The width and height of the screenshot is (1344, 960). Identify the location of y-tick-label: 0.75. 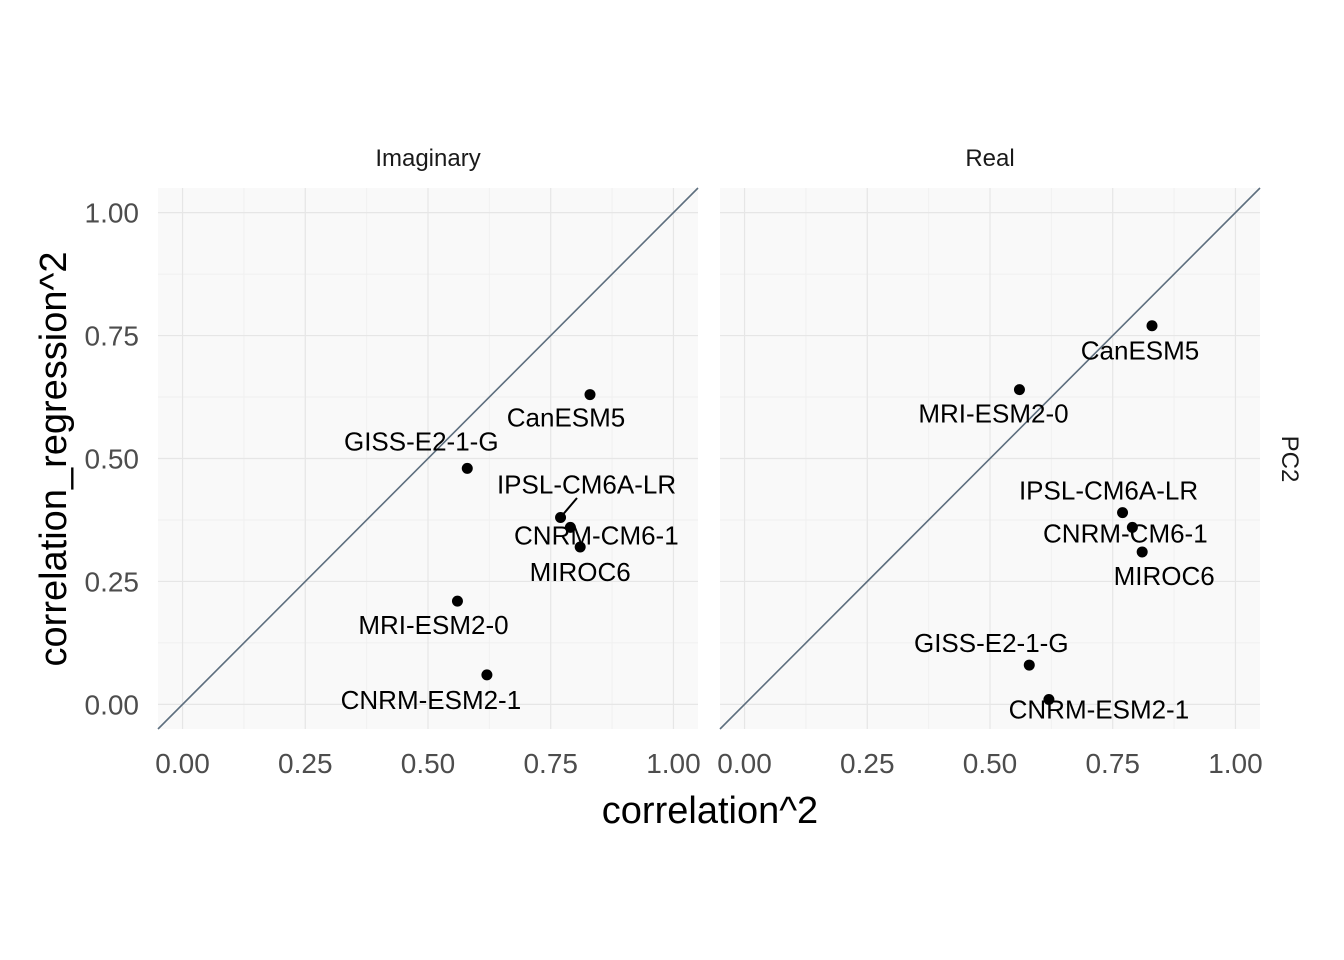
(112, 336).